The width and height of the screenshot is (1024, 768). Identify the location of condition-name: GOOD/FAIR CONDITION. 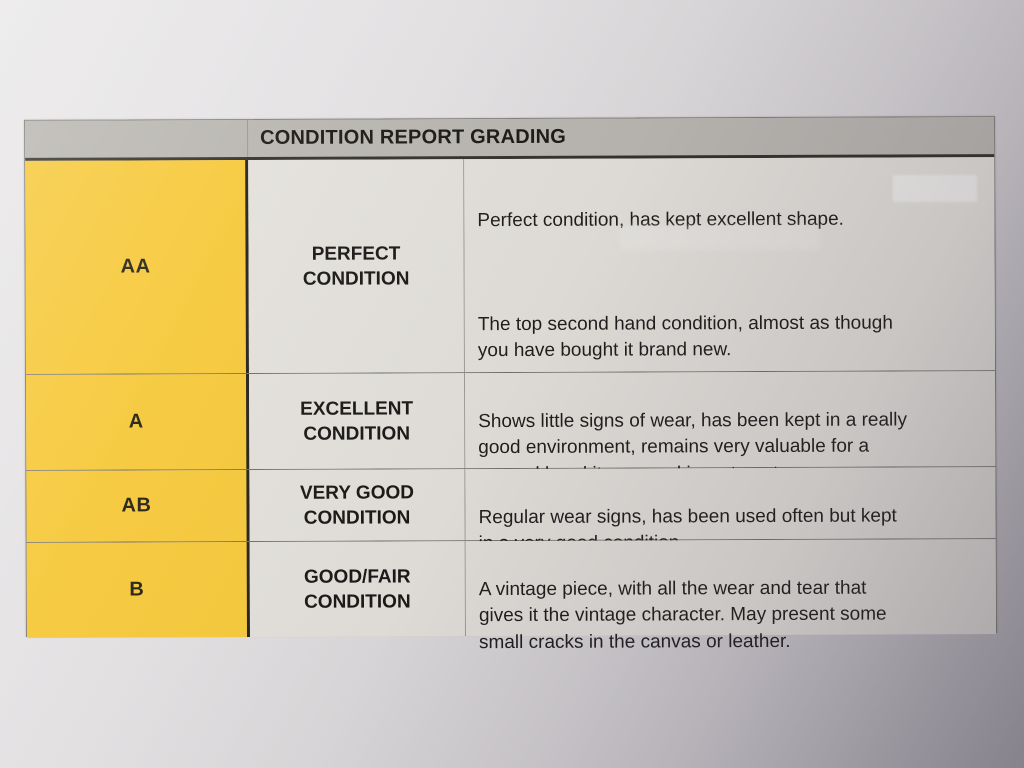
(357, 589).